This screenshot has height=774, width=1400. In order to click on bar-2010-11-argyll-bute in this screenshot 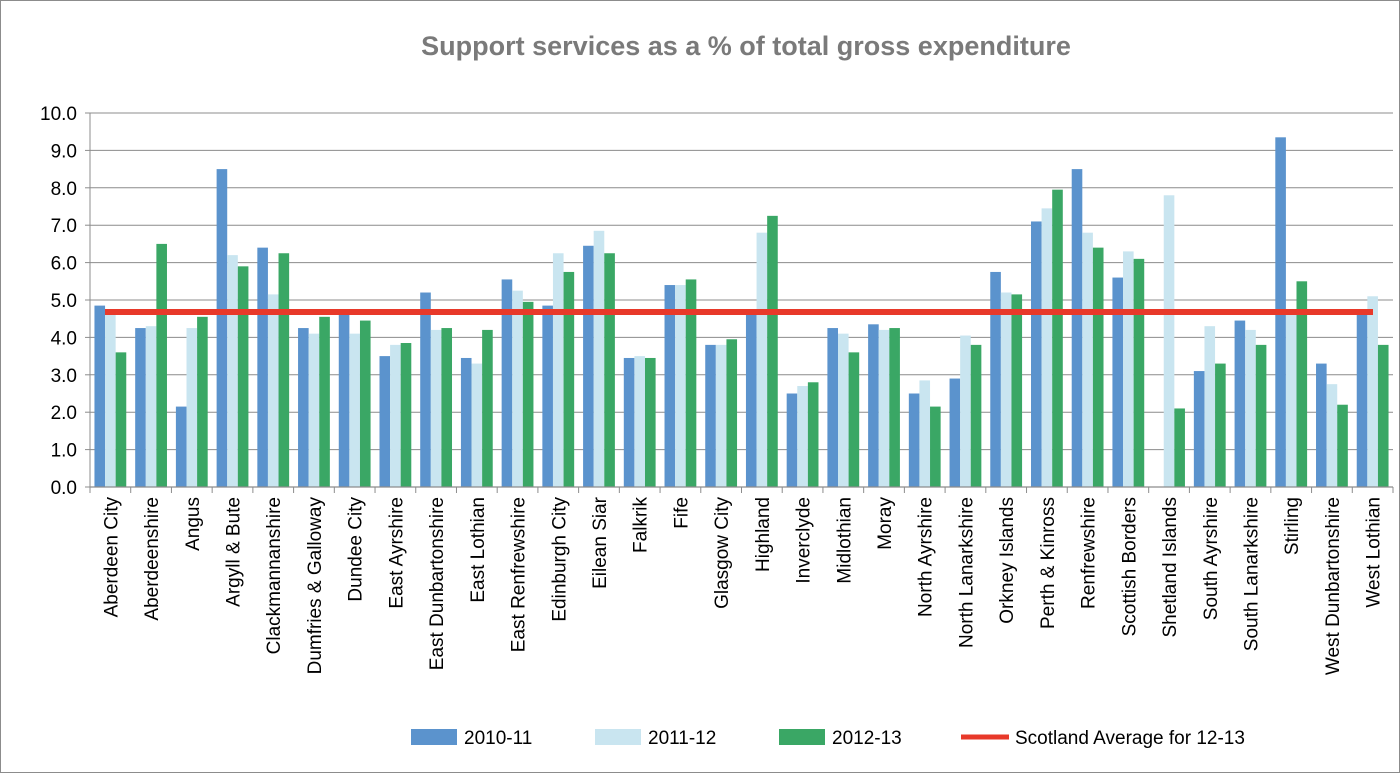, I will do `click(222, 328)`.